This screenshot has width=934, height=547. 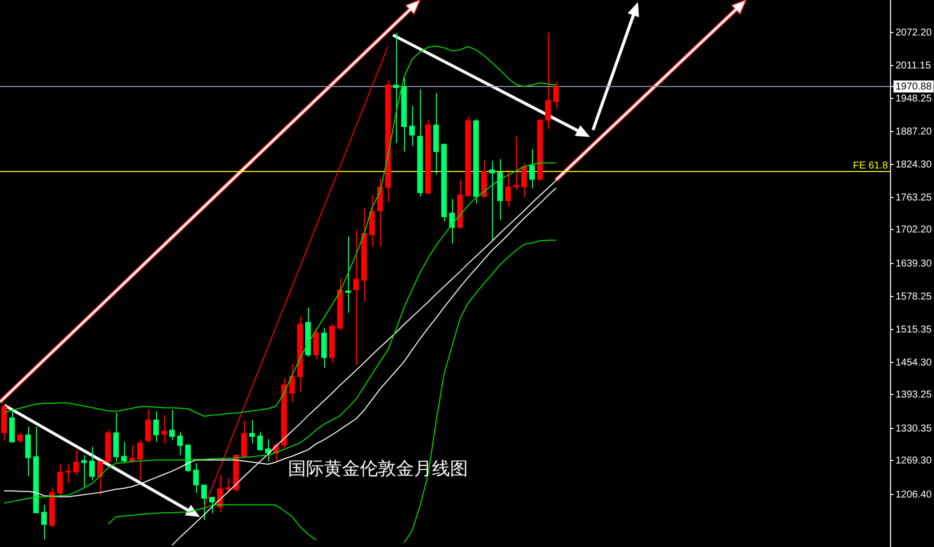 I want to click on y-tick-label: 2011.15, so click(x=914, y=66).